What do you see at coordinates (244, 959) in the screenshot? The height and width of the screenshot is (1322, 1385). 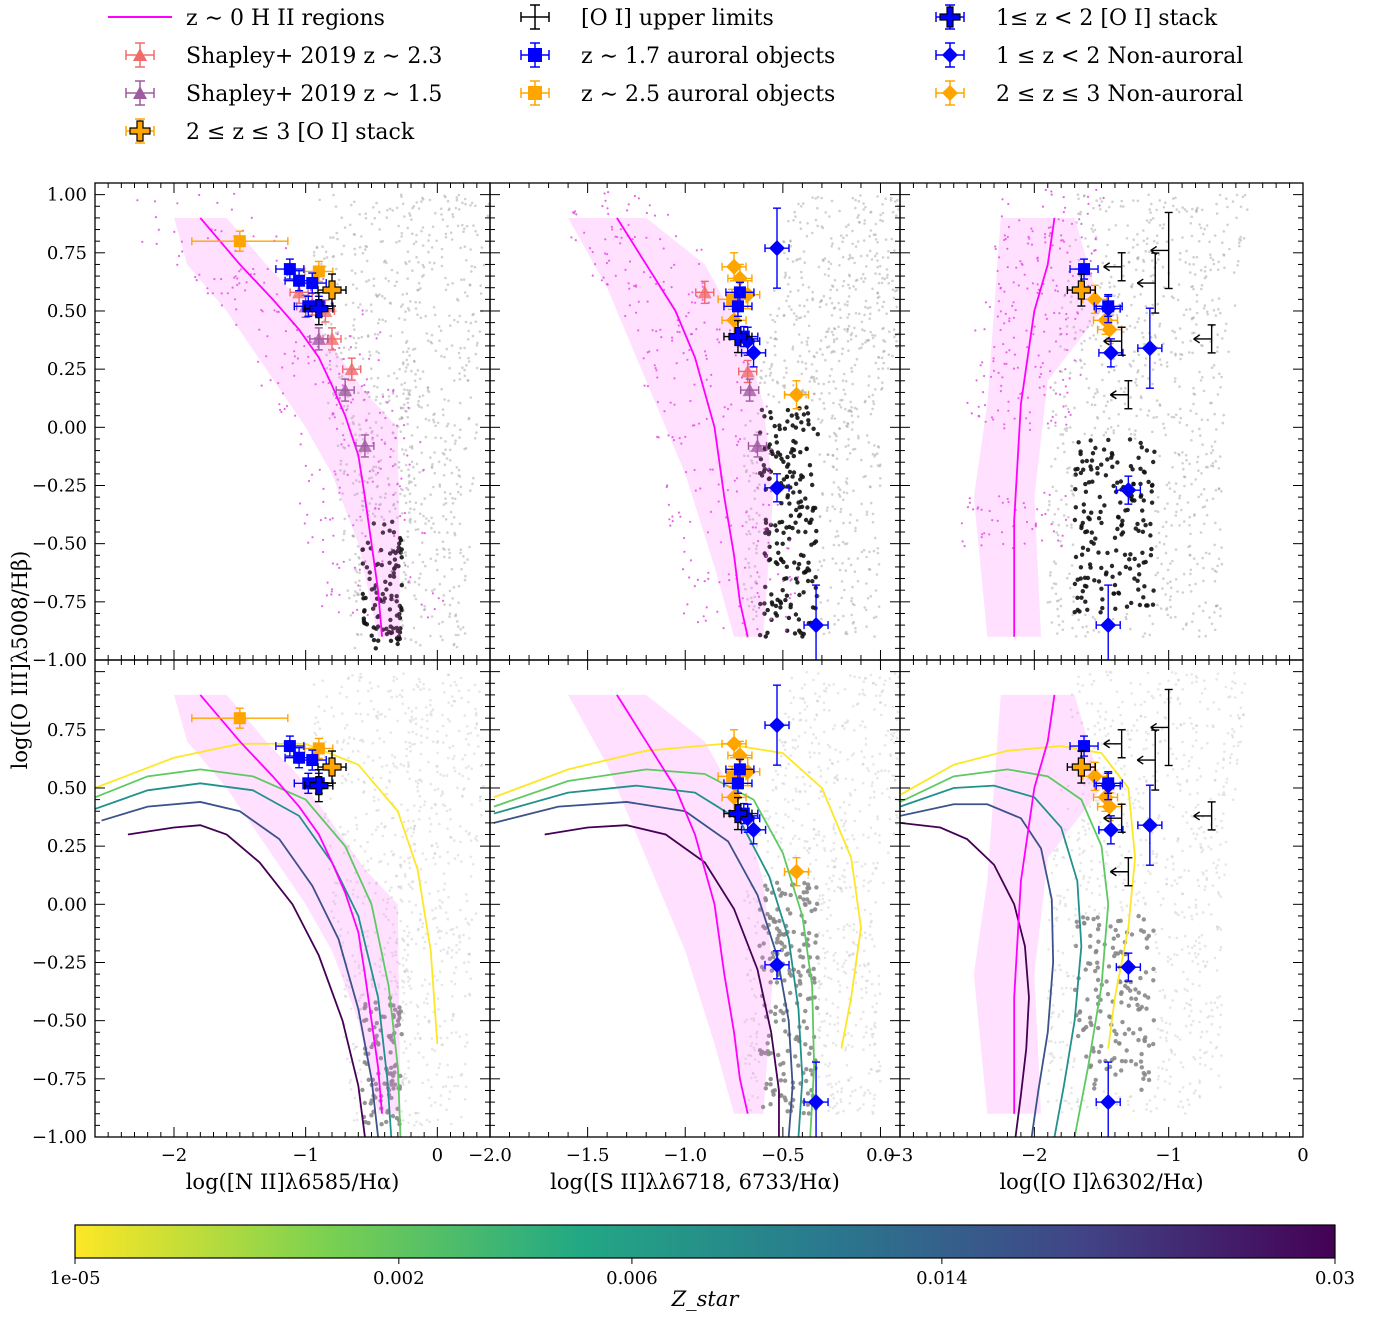 I see `model-curve` at bounding box center [244, 959].